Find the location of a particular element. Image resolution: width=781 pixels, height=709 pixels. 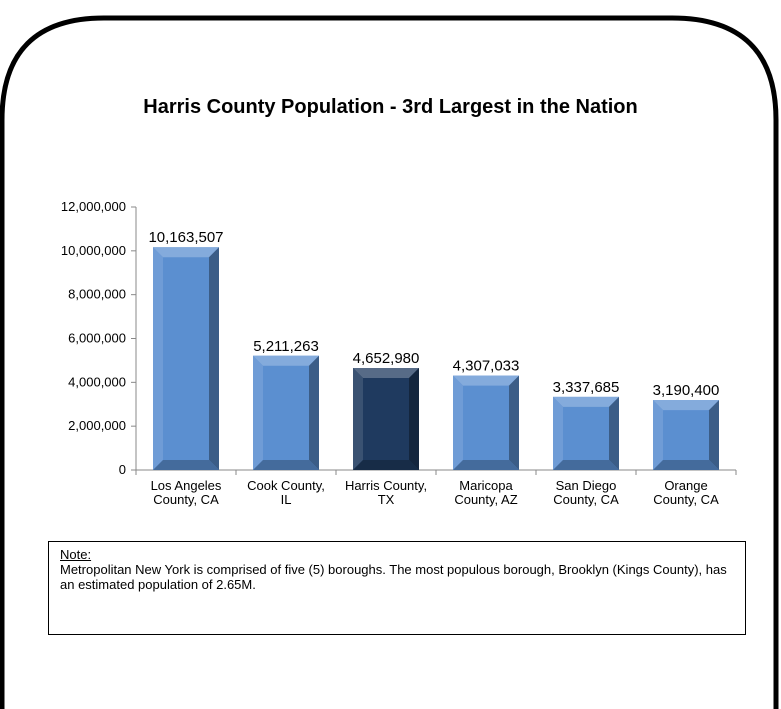

x-category-label: Maricopa is located at coordinates (486, 485).